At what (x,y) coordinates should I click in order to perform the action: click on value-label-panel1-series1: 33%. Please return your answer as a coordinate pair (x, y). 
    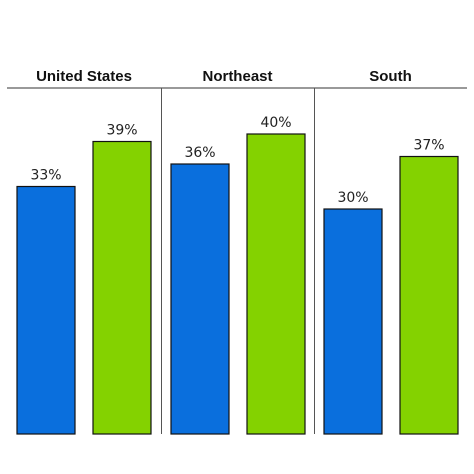
    Looking at the image, I should click on (45, 176).